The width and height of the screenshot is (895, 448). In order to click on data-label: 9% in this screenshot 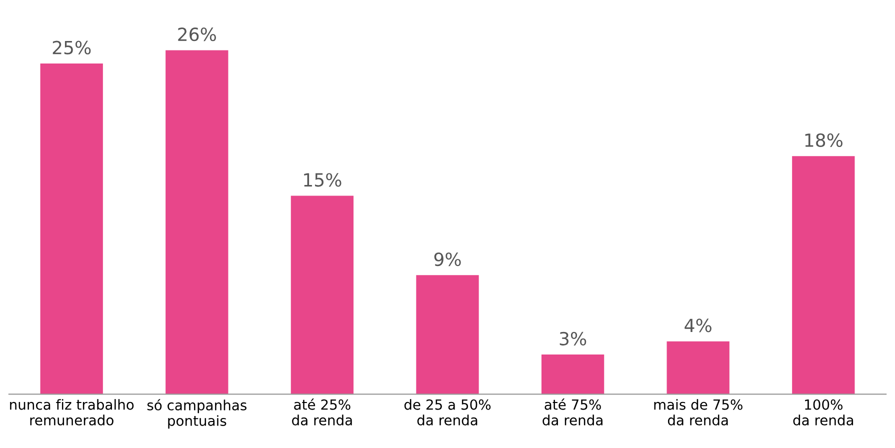, I will do `click(447, 259)`.